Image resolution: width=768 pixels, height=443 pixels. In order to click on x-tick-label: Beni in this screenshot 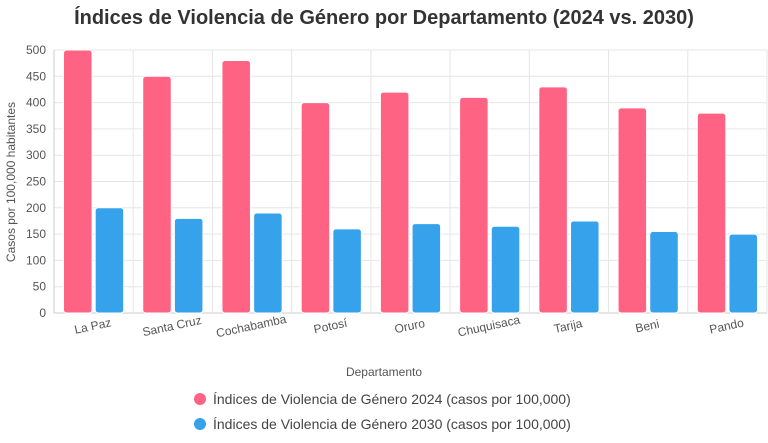, I will do `click(647, 326)`.